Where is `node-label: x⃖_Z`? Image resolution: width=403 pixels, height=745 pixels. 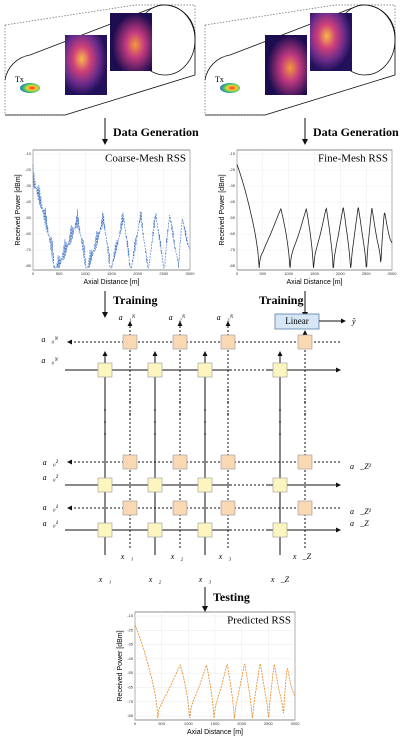 node-label: x⃖_Z is located at coordinates (302, 556).